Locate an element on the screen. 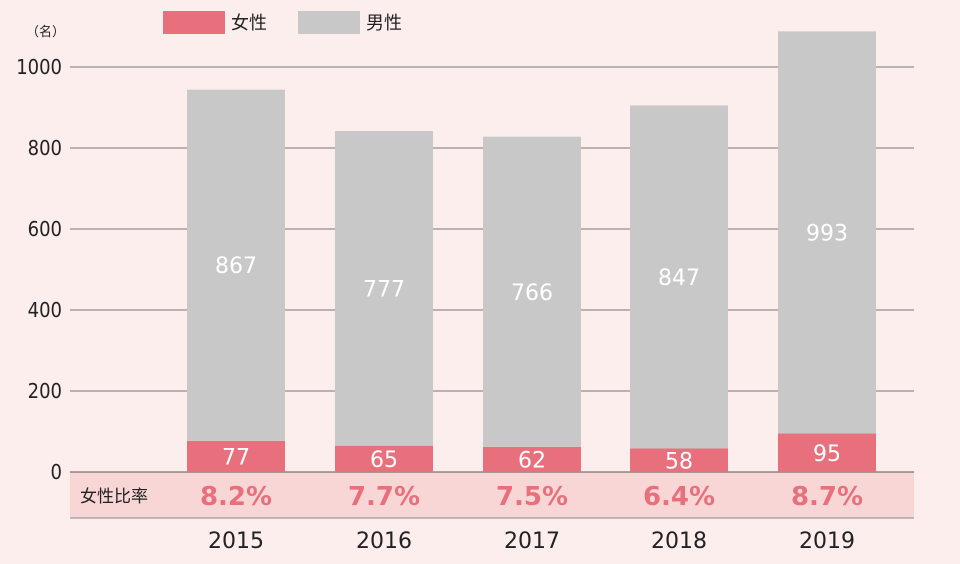 Image resolution: width=960 pixels, height=564 pixels. bar-male-value-label: 867 is located at coordinates (236, 266).